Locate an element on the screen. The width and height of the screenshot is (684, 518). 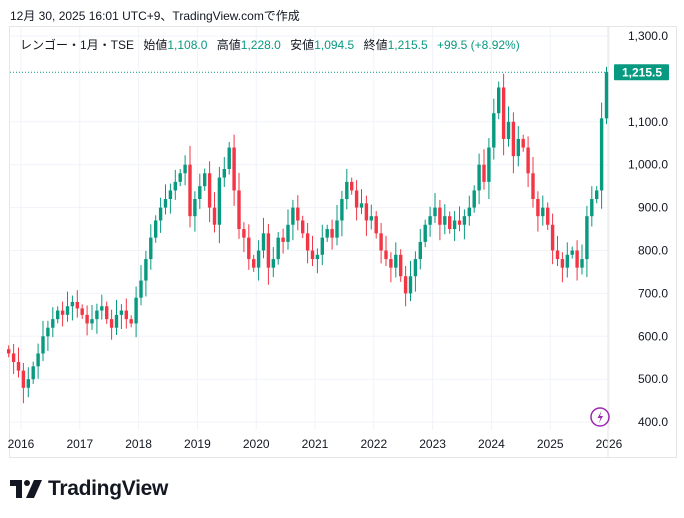
brand-name: TradingView is located at coordinates (108, 488).